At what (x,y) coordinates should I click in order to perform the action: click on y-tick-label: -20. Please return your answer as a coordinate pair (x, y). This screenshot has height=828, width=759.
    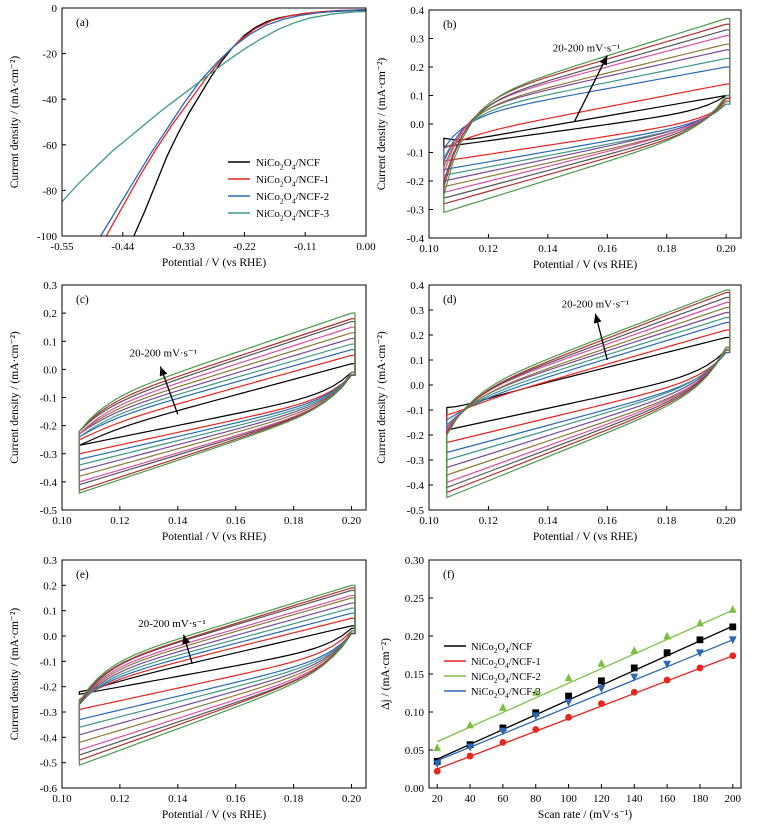
    Looking at the image, I should click on (49, 55).